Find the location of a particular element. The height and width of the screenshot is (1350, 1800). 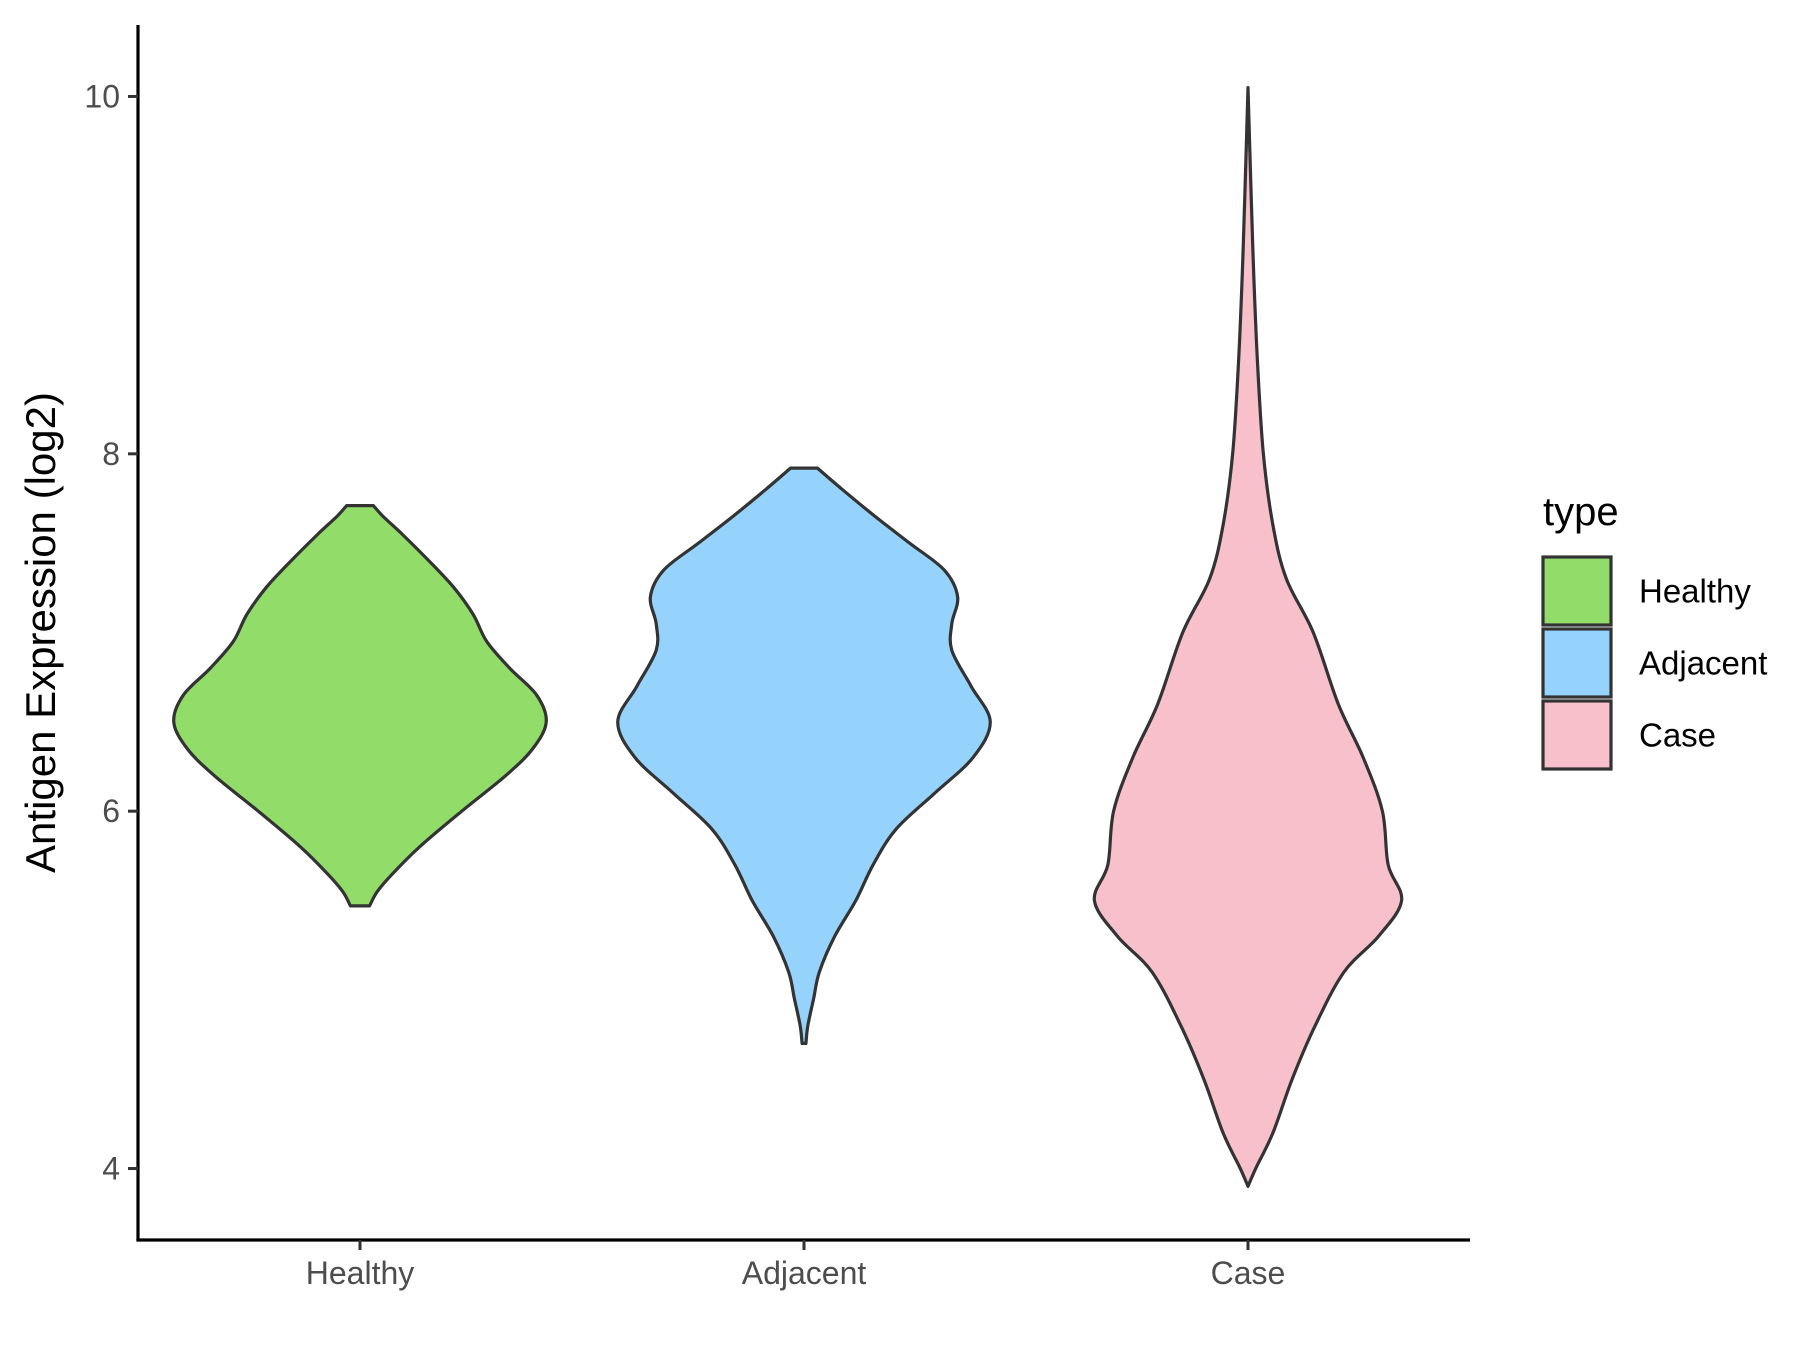

legend: type Healthy Adjacent Case is located at coordinates (1654, 630).